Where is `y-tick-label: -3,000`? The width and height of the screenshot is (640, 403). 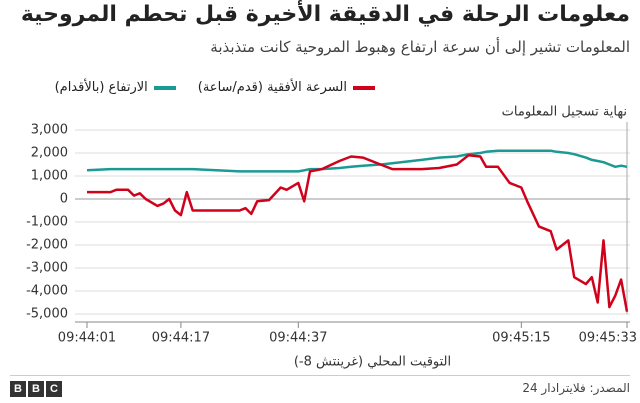
y-tick-label: -3,000 is located at coordinates (47, 268).